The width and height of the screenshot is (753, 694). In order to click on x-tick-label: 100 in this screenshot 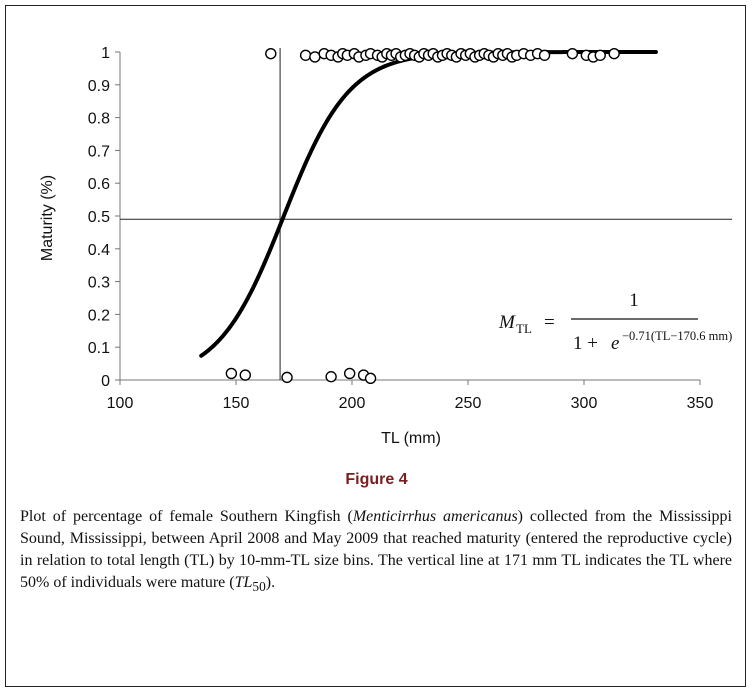, I will do `click(120, 403)`.